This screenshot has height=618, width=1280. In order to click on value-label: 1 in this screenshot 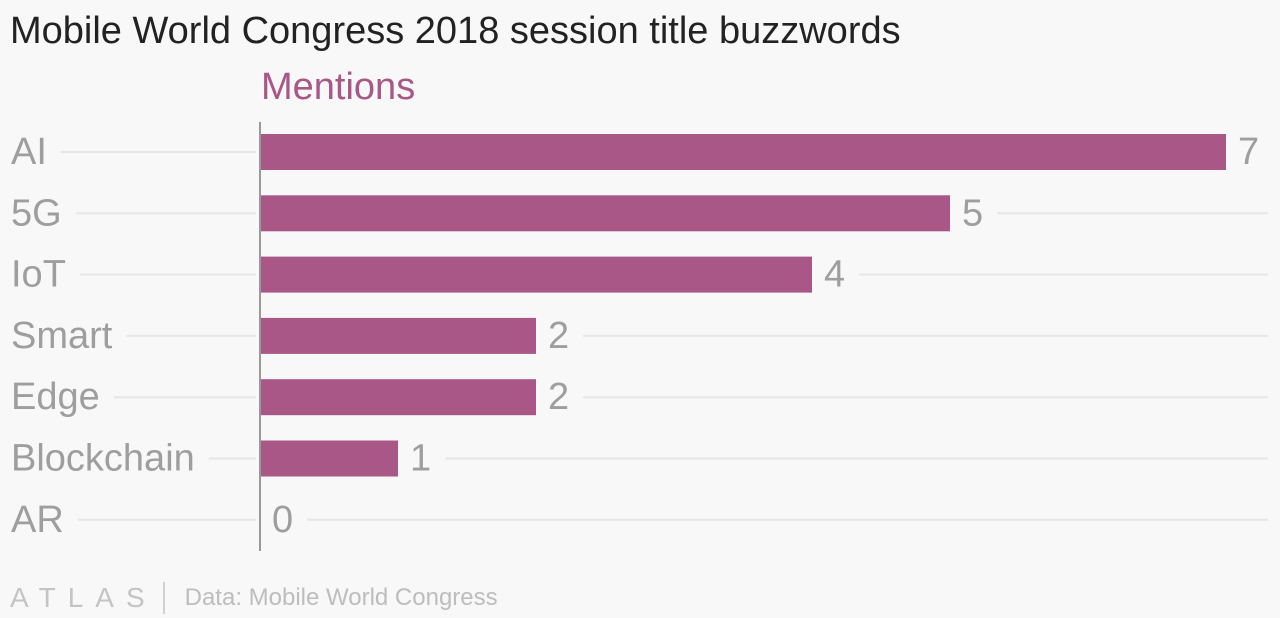, I will do `click(420, 459)`.